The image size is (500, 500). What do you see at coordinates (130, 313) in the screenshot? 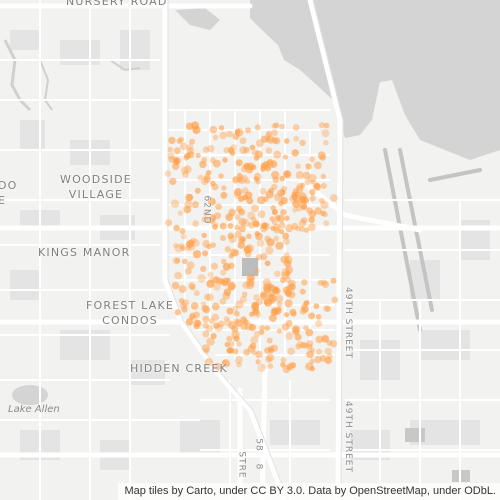
I see `label-forest-lake-condos: FOREST LAKE CONDOS` at bounding box center [130, 313].